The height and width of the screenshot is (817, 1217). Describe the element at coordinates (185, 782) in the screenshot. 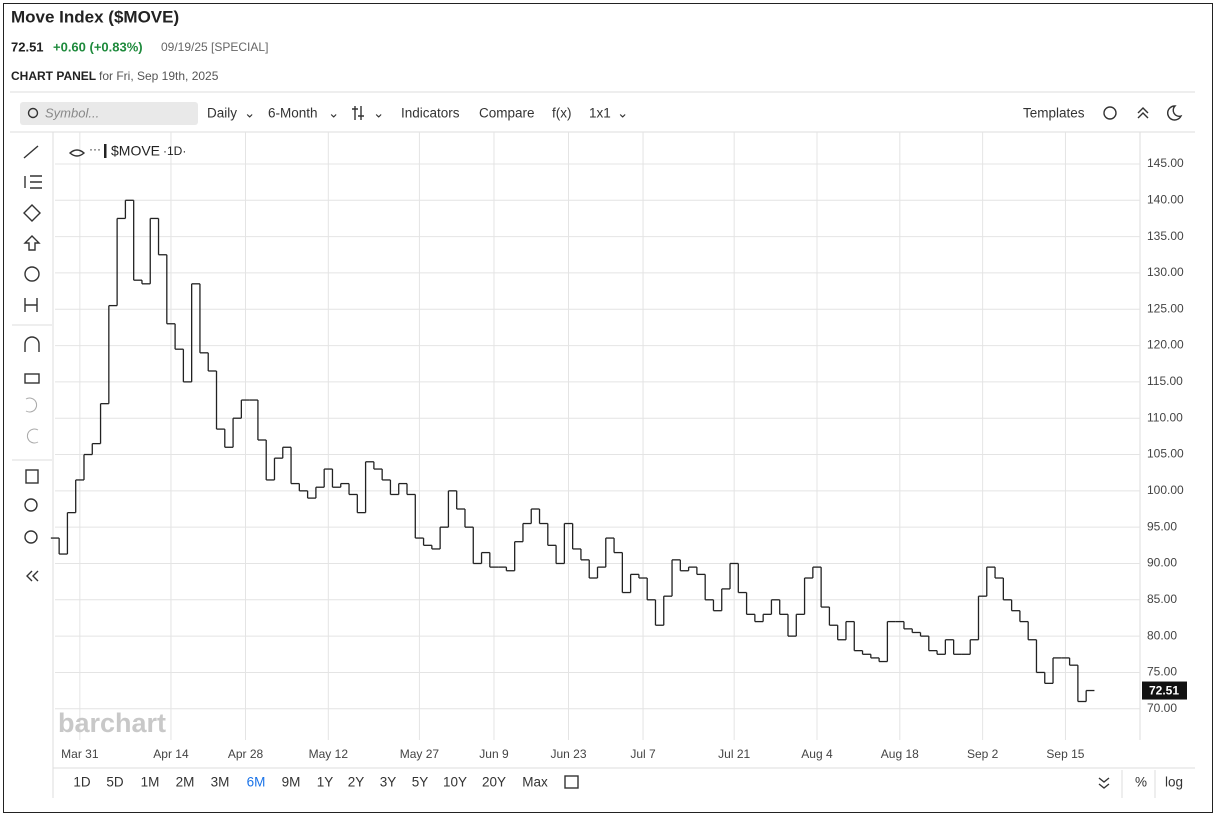

I see `range-button: 2M` at that location.